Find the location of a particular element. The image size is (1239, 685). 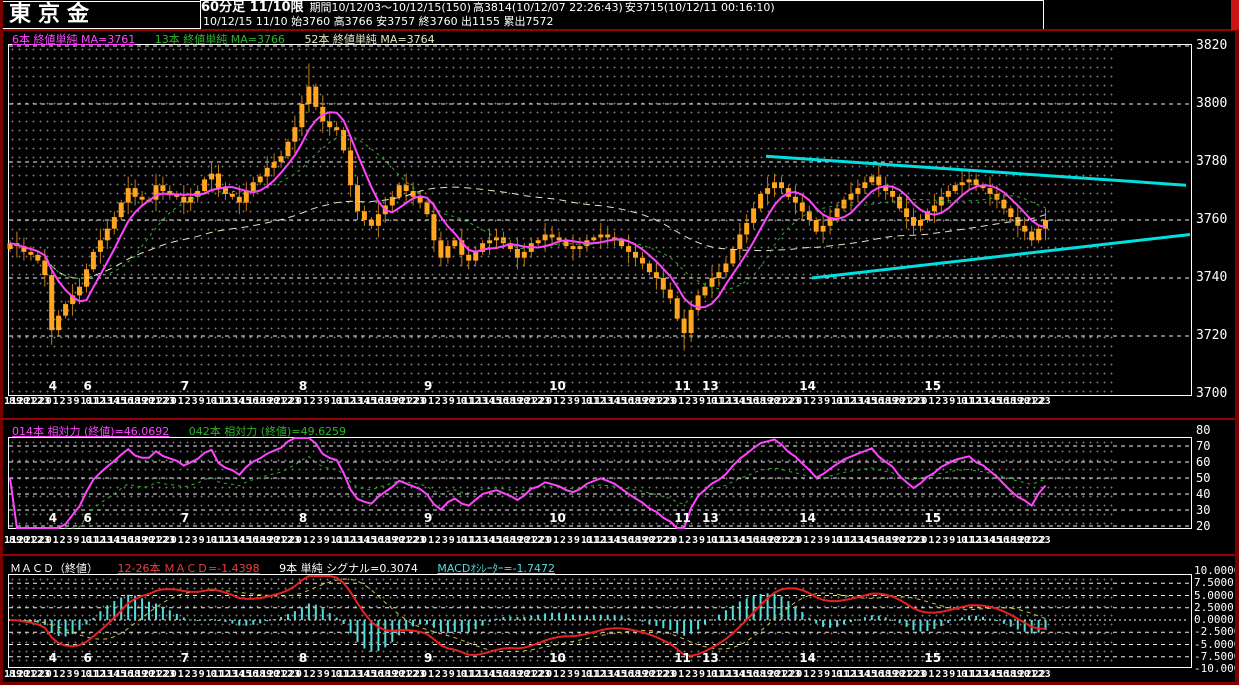

session-low-label: 安3715(10/12/11 00:16:10) is located at coordinates (699, 7).